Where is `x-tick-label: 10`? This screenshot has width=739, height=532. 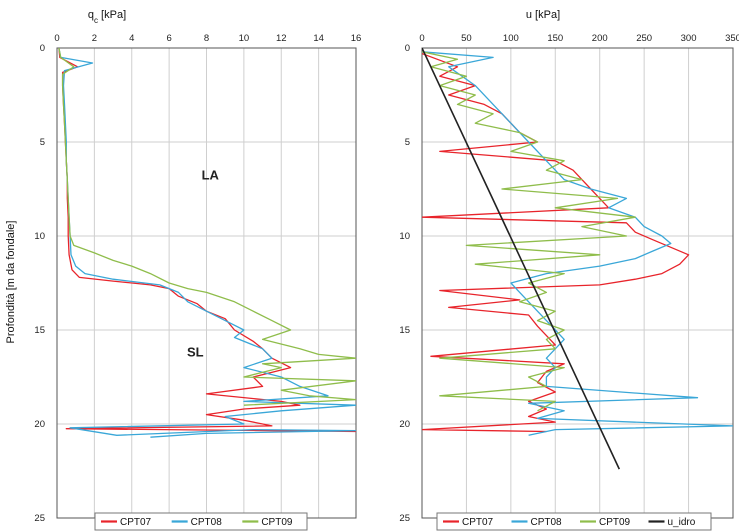
x-tick-label: 10 is located at coordinates (244, 38).